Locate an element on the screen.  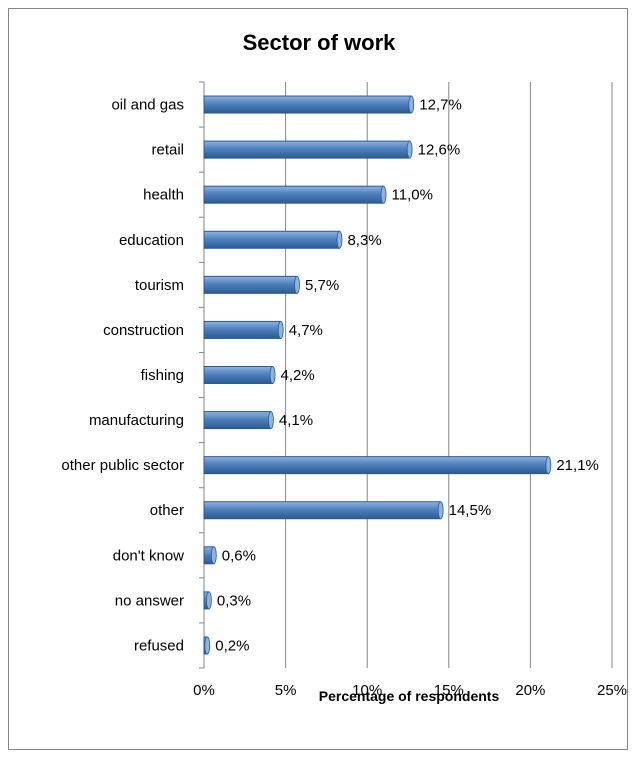
category-label: health is located at coordinates (163, 195).